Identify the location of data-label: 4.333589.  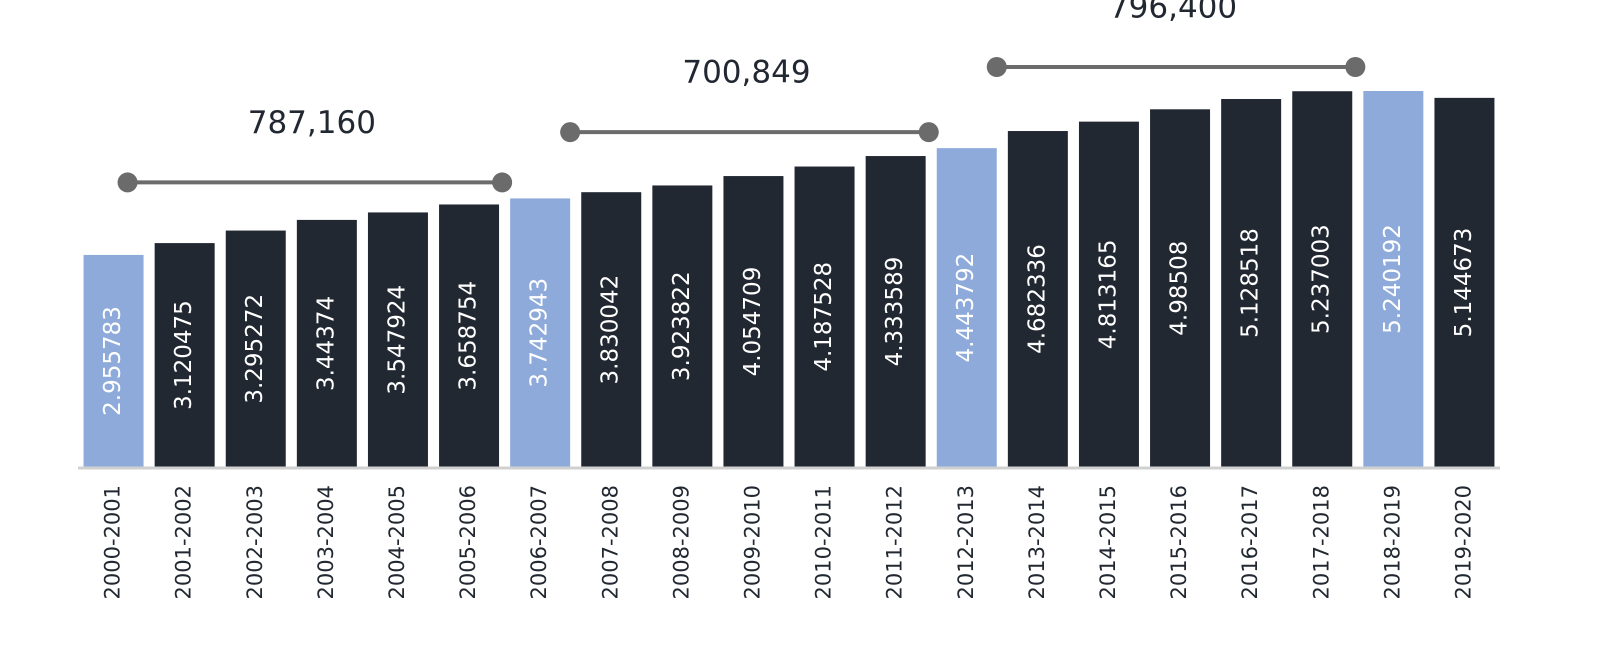
(895, 312).